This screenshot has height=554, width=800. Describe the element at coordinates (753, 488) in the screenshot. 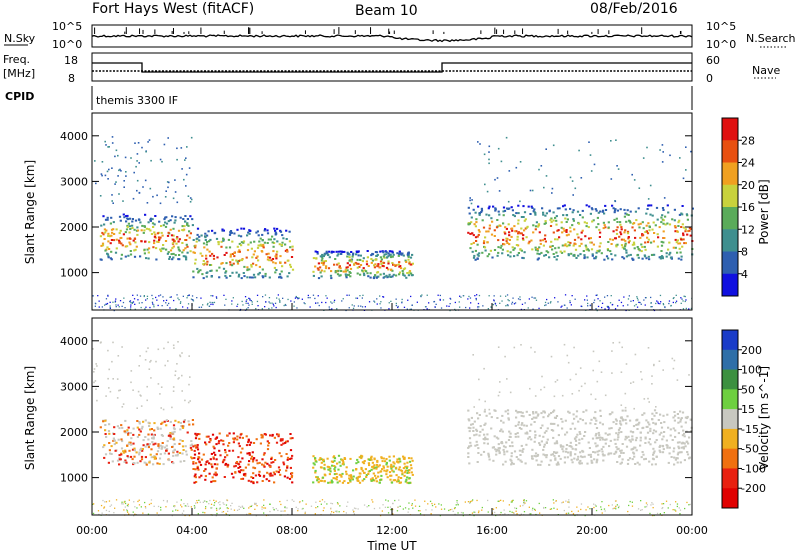

I see `colorbar-tick-label: -200` at that location.